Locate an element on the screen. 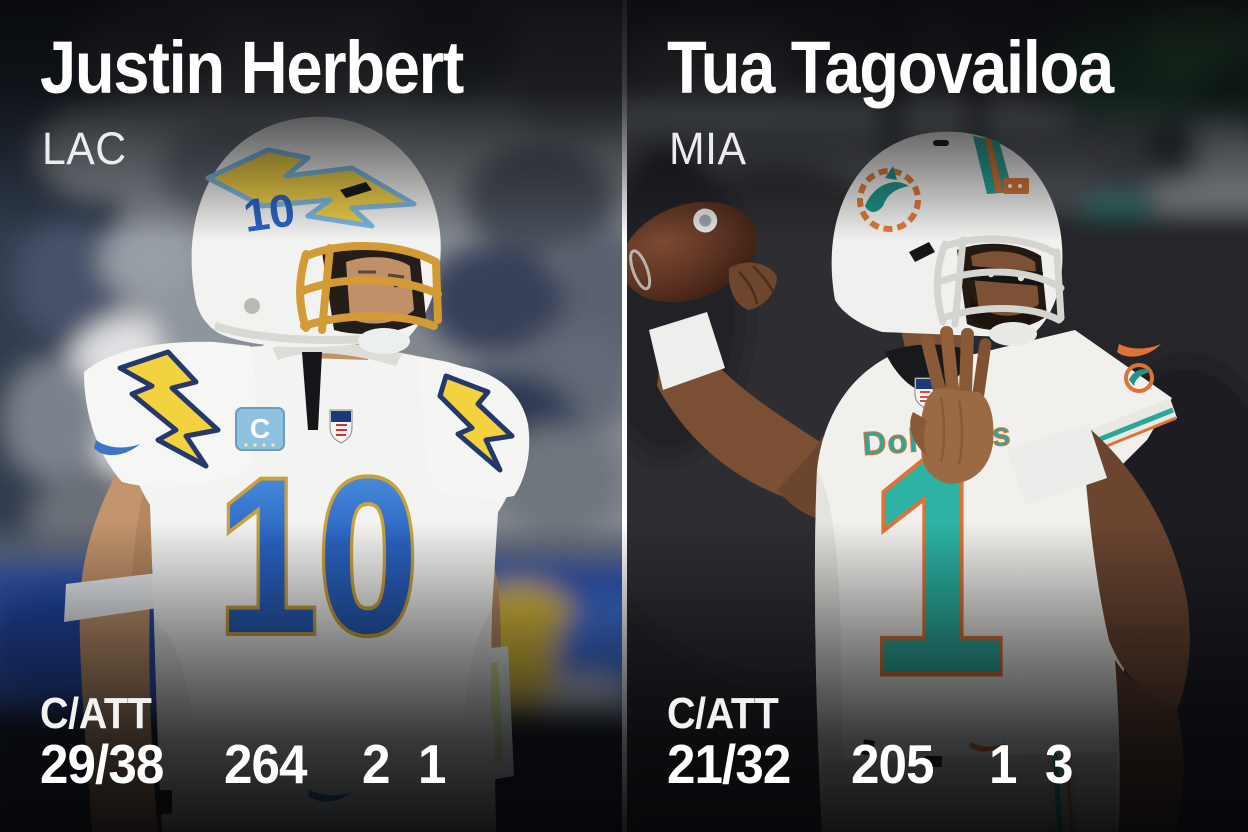 This screenshot has width=1248, height=832. herbert-right-shoulder-bolt is located at coordinates (475, 428).